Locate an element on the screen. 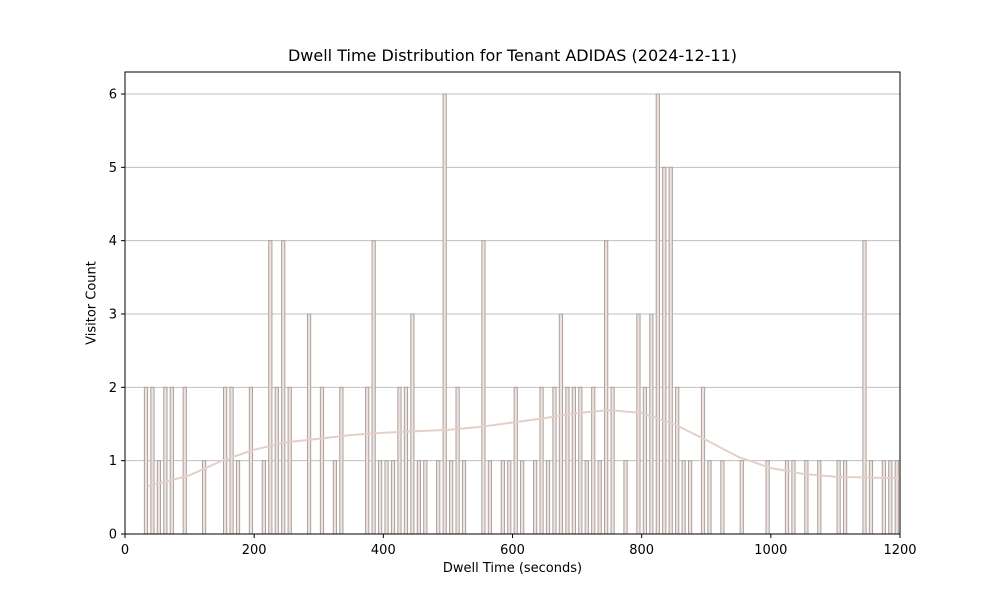  kde-line is located at coordinates (524, 448).